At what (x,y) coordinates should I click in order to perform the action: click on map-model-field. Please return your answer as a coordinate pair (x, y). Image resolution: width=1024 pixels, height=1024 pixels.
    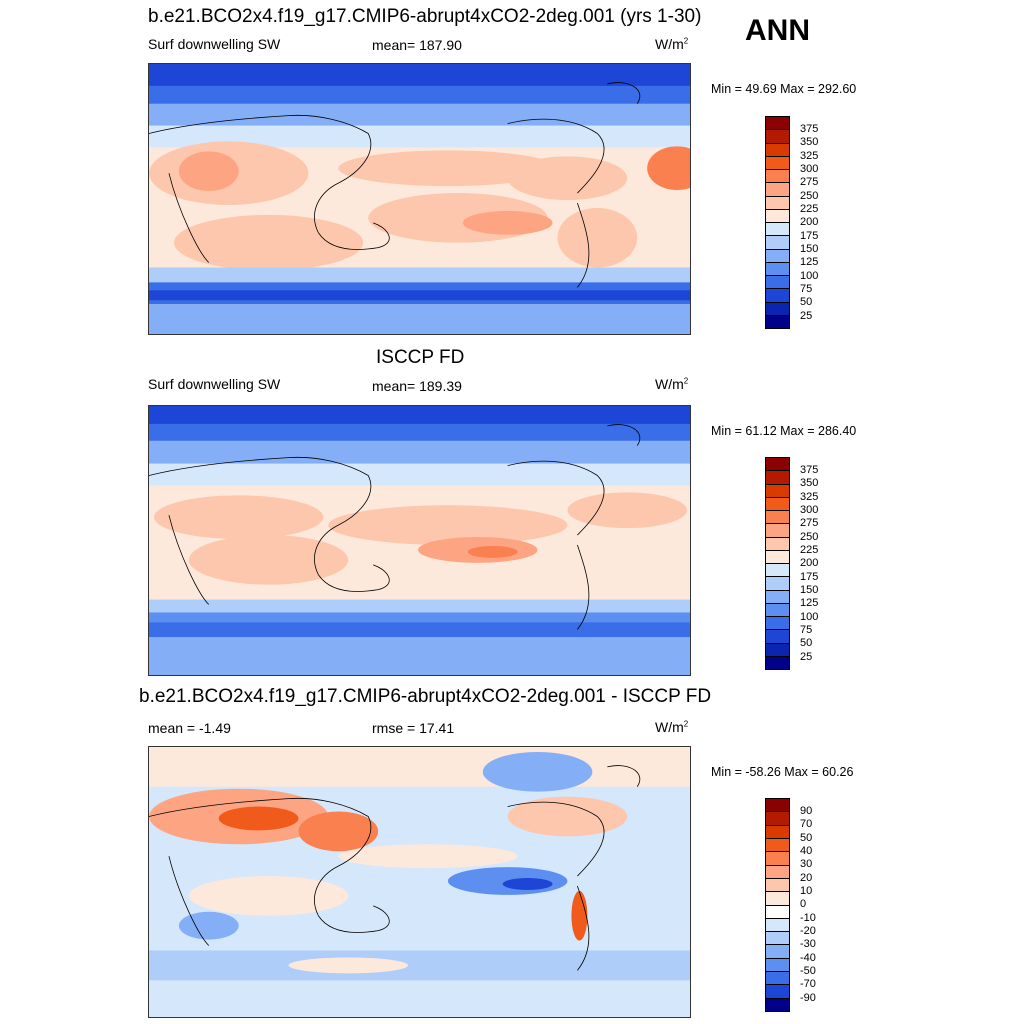
    Looking at the image, I should click on (419, 199).